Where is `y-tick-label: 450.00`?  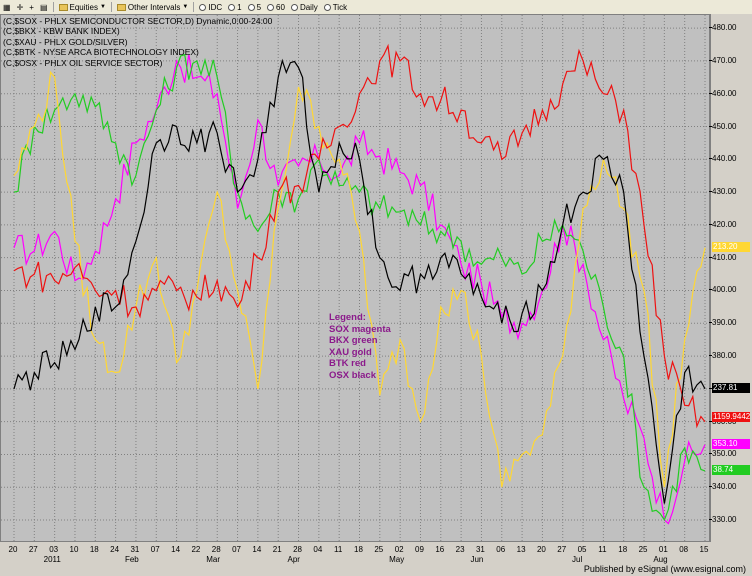 y-tick-label: 450.00 is located at coordinates (722, 126).